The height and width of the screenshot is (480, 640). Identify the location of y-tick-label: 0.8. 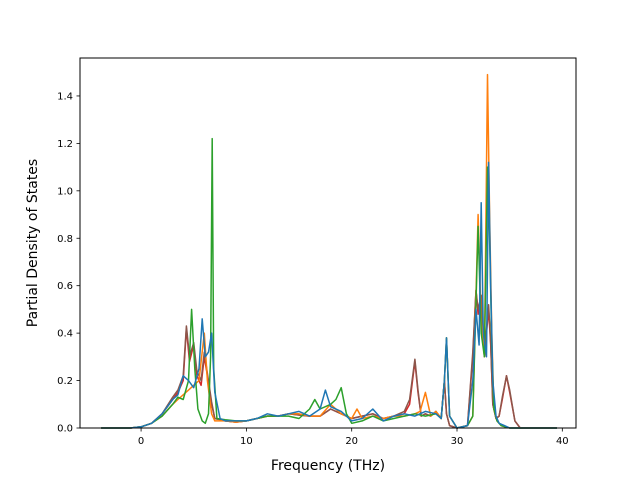
(65, 239).